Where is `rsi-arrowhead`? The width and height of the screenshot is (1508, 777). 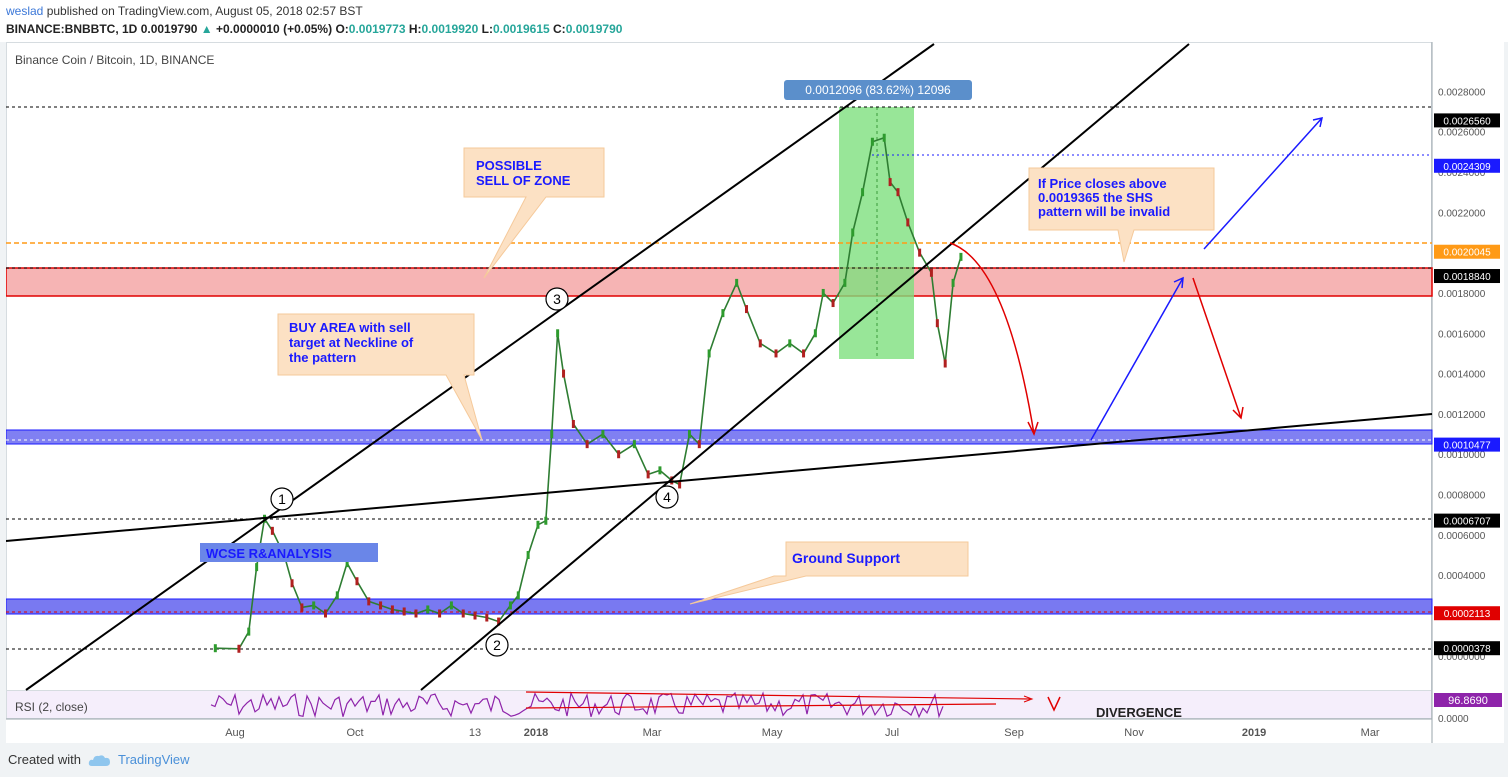
rsi-arrowhead is located at coordinates (1028, 699).